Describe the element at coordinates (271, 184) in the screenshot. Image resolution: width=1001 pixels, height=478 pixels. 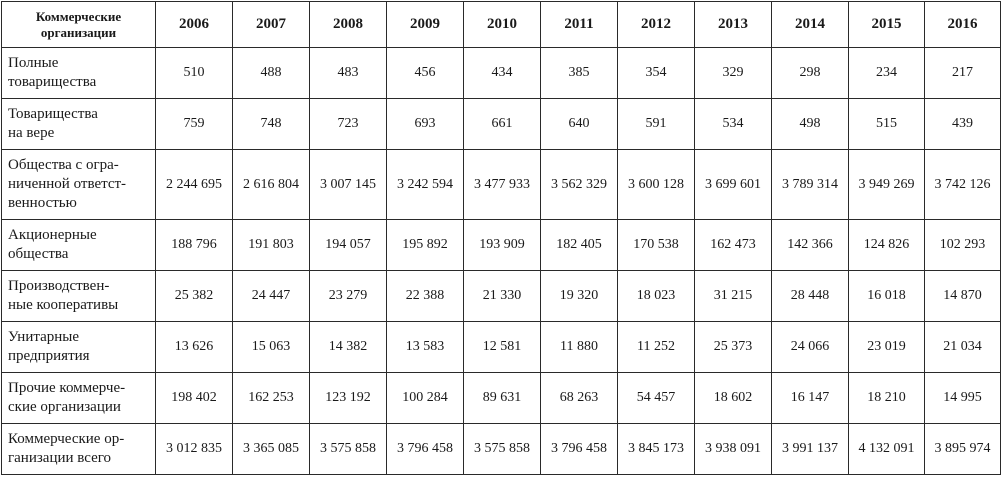
I see `value-cell: 2 616 804` at that location.